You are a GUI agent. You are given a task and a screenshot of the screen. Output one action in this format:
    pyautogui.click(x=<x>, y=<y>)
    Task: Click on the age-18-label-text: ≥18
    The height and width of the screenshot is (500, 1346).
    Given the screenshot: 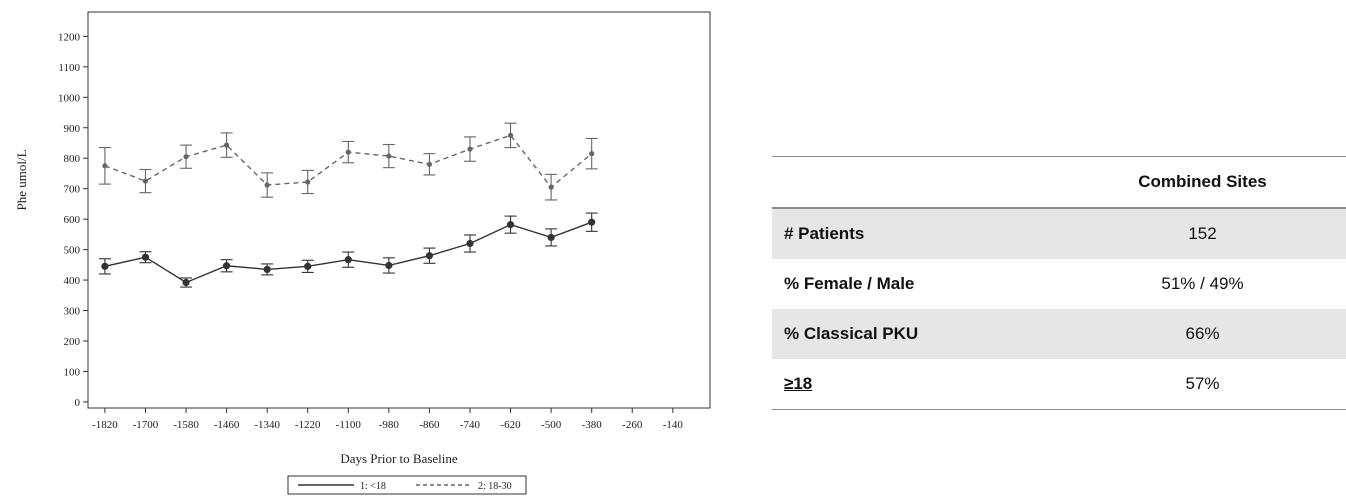 What is the action you would take?
    pyautogui.click(x=798, y=383)
    